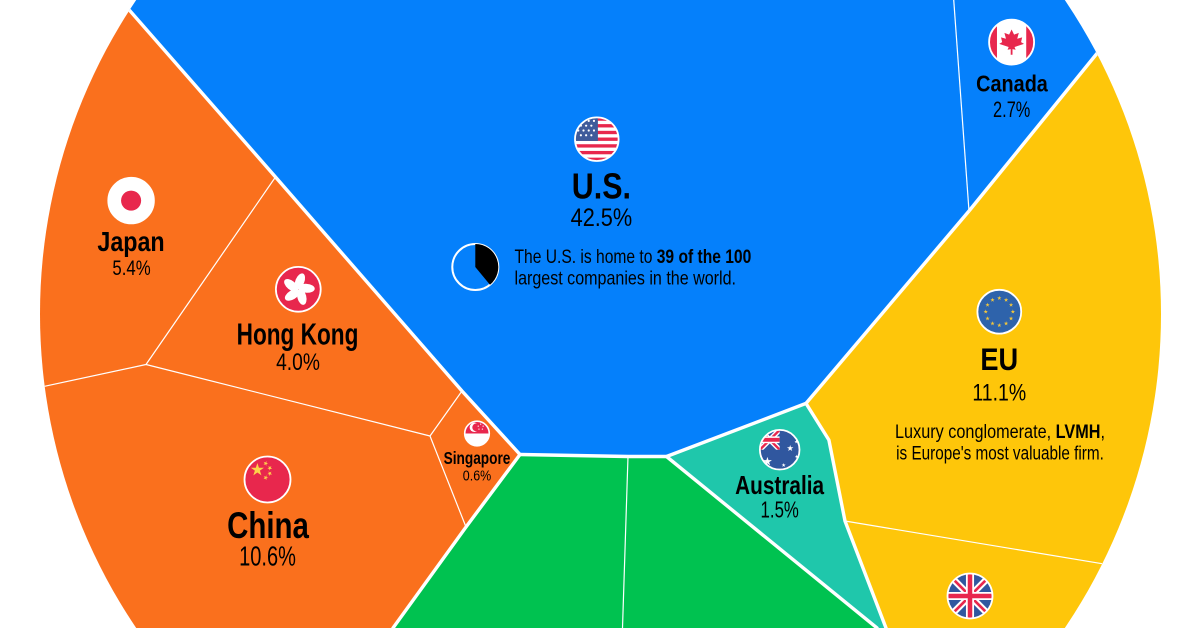 The width and height of the screenshot is (1200, 628). Describe the element at coordinates (999, 312) in the screenshot. I see `eu-flag-icon` at that location.